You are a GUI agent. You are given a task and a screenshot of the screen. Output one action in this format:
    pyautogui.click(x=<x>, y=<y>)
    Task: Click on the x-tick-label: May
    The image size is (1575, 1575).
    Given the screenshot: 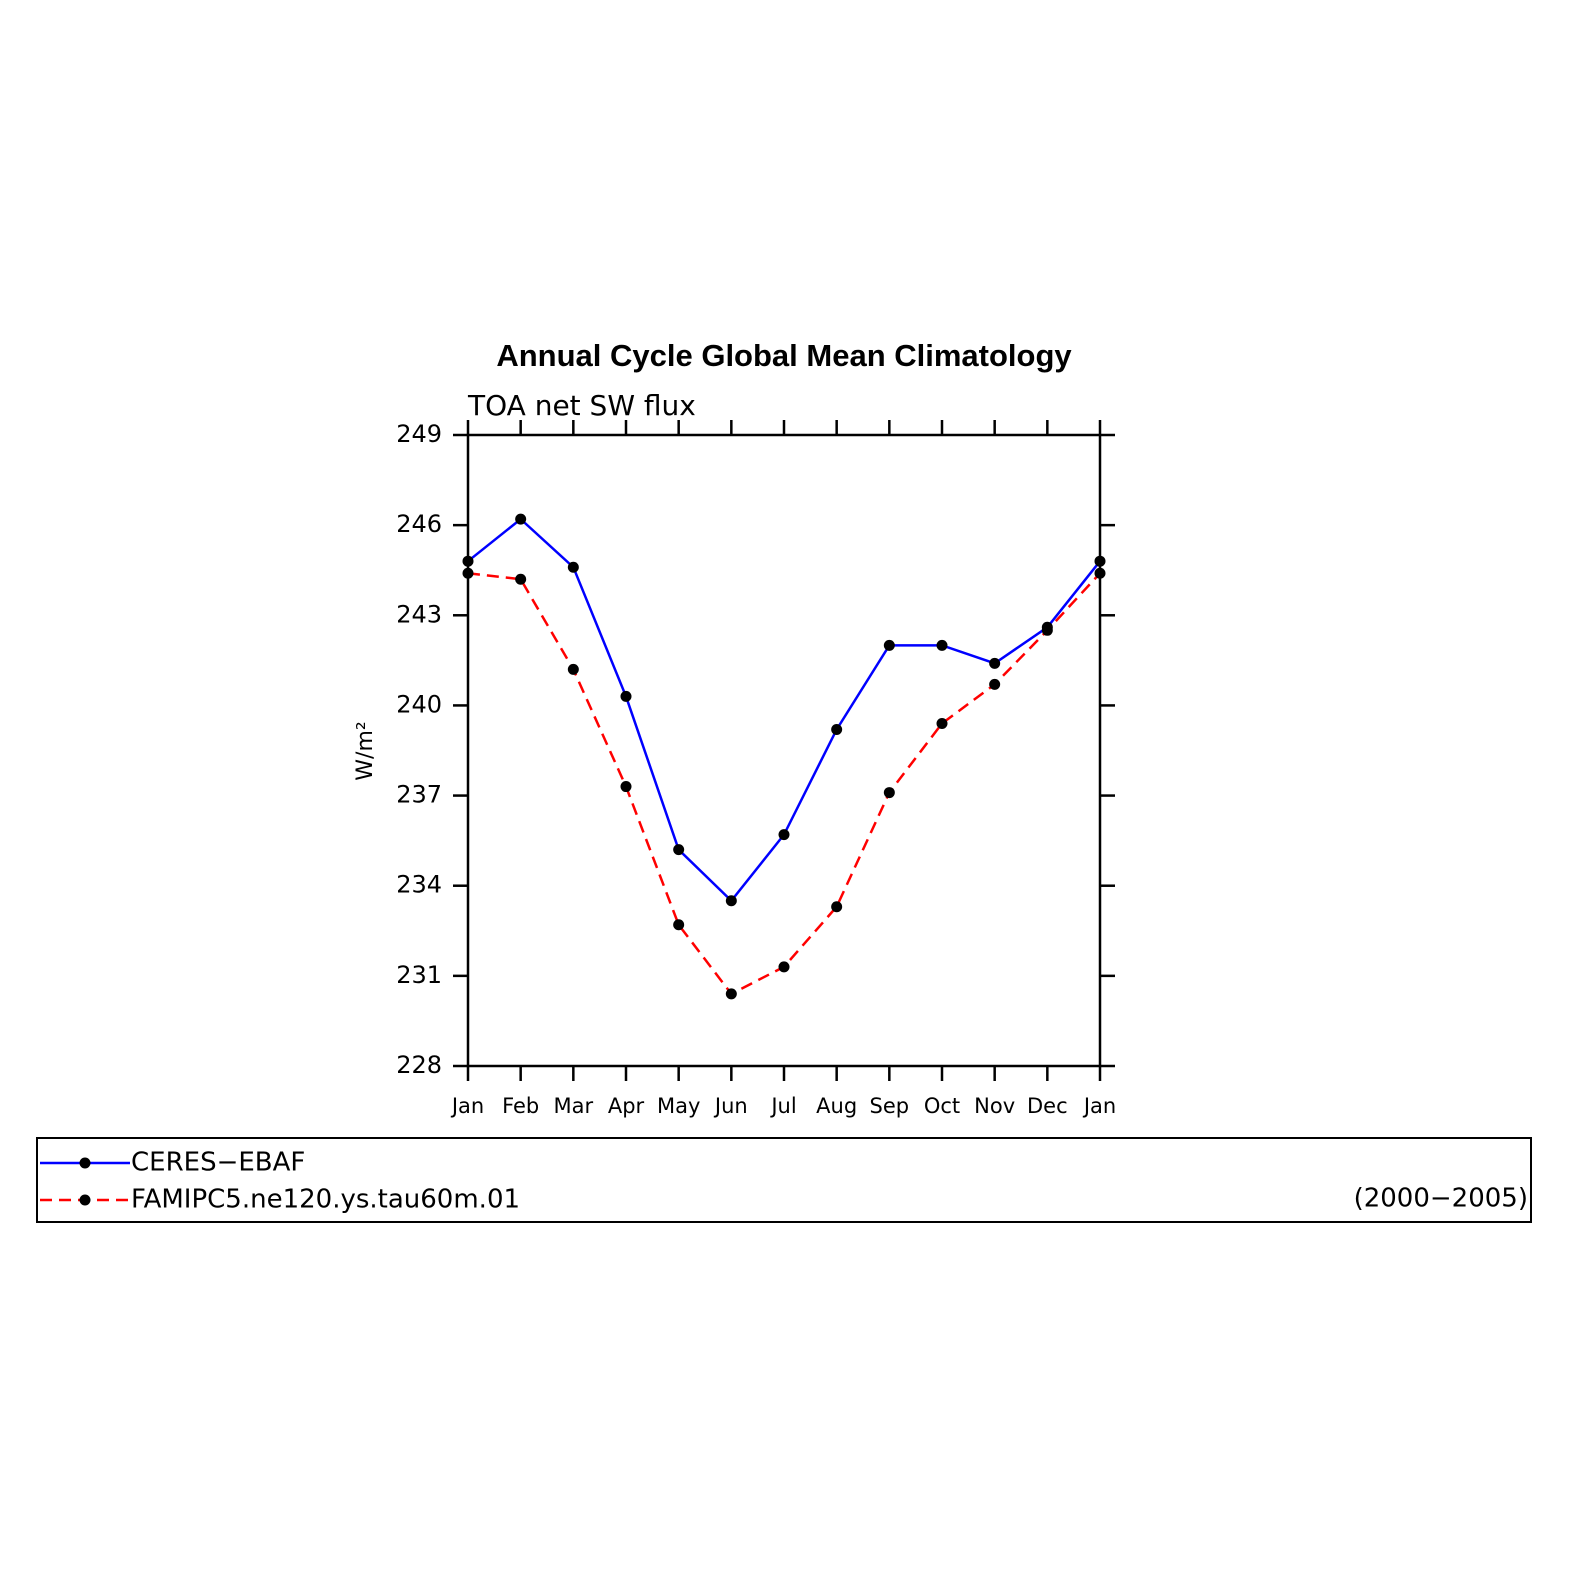 What is the action you would take?
    pyautogui.click(x=678, y=1106)
    